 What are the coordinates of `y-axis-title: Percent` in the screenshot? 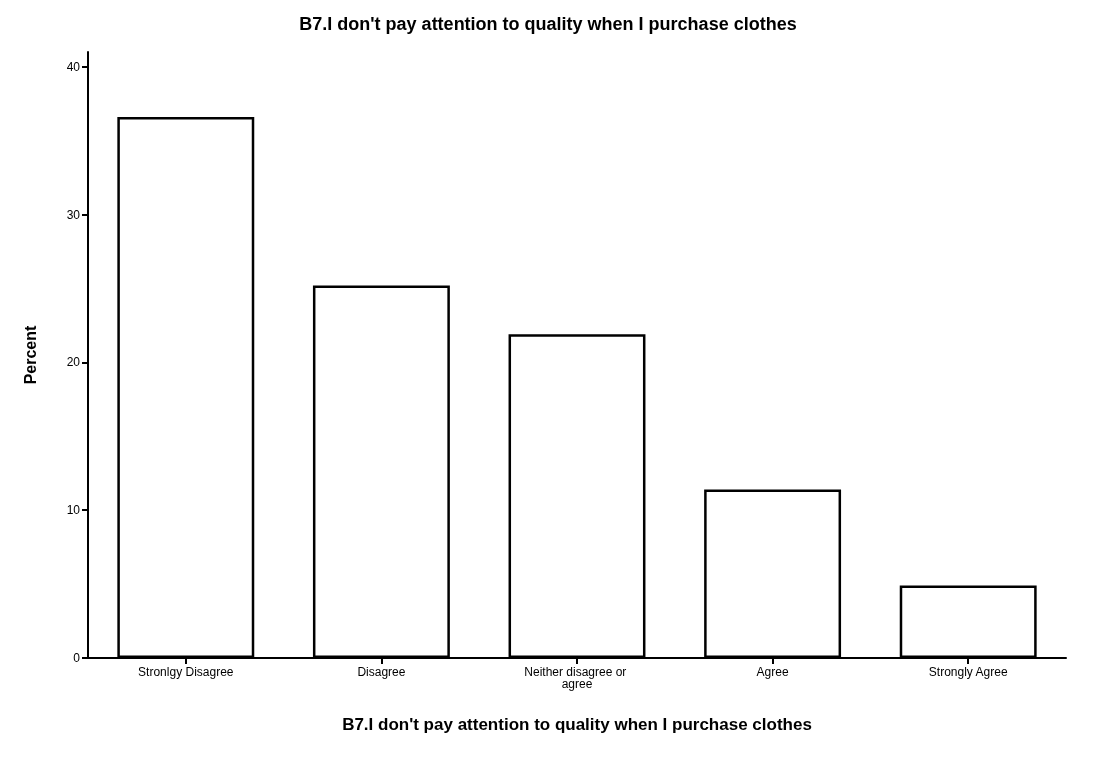 It's located at (30, 354).